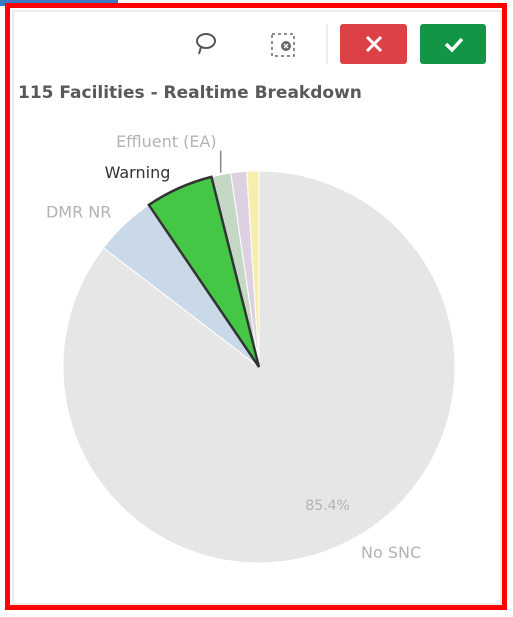  Describe the element at coordinates (327, 506) in the screenshot. I see `value-label: 85.4%` at that location.